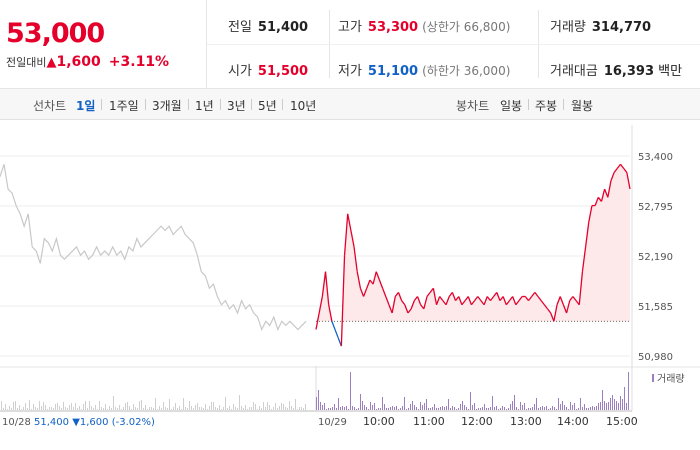 Image resolution: width=700 pixels, height=450 pixels. What do you see at coordinates (473, 106) in the screenshot?
I see `candle-chart-label: 봉차트` at bounding box center [473, 106].